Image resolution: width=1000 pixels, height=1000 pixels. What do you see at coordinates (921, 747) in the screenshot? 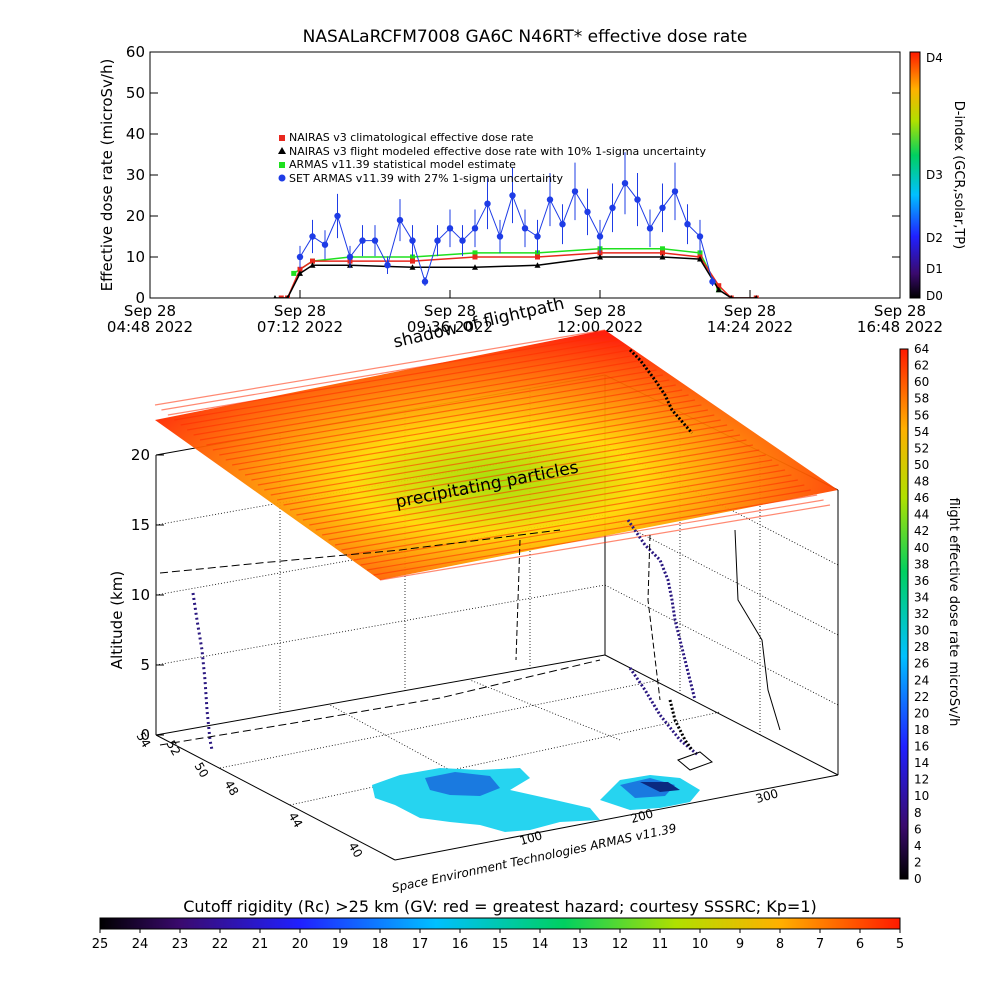
I see `dose-rate-tick: 16` at bounding box center [921, 747].